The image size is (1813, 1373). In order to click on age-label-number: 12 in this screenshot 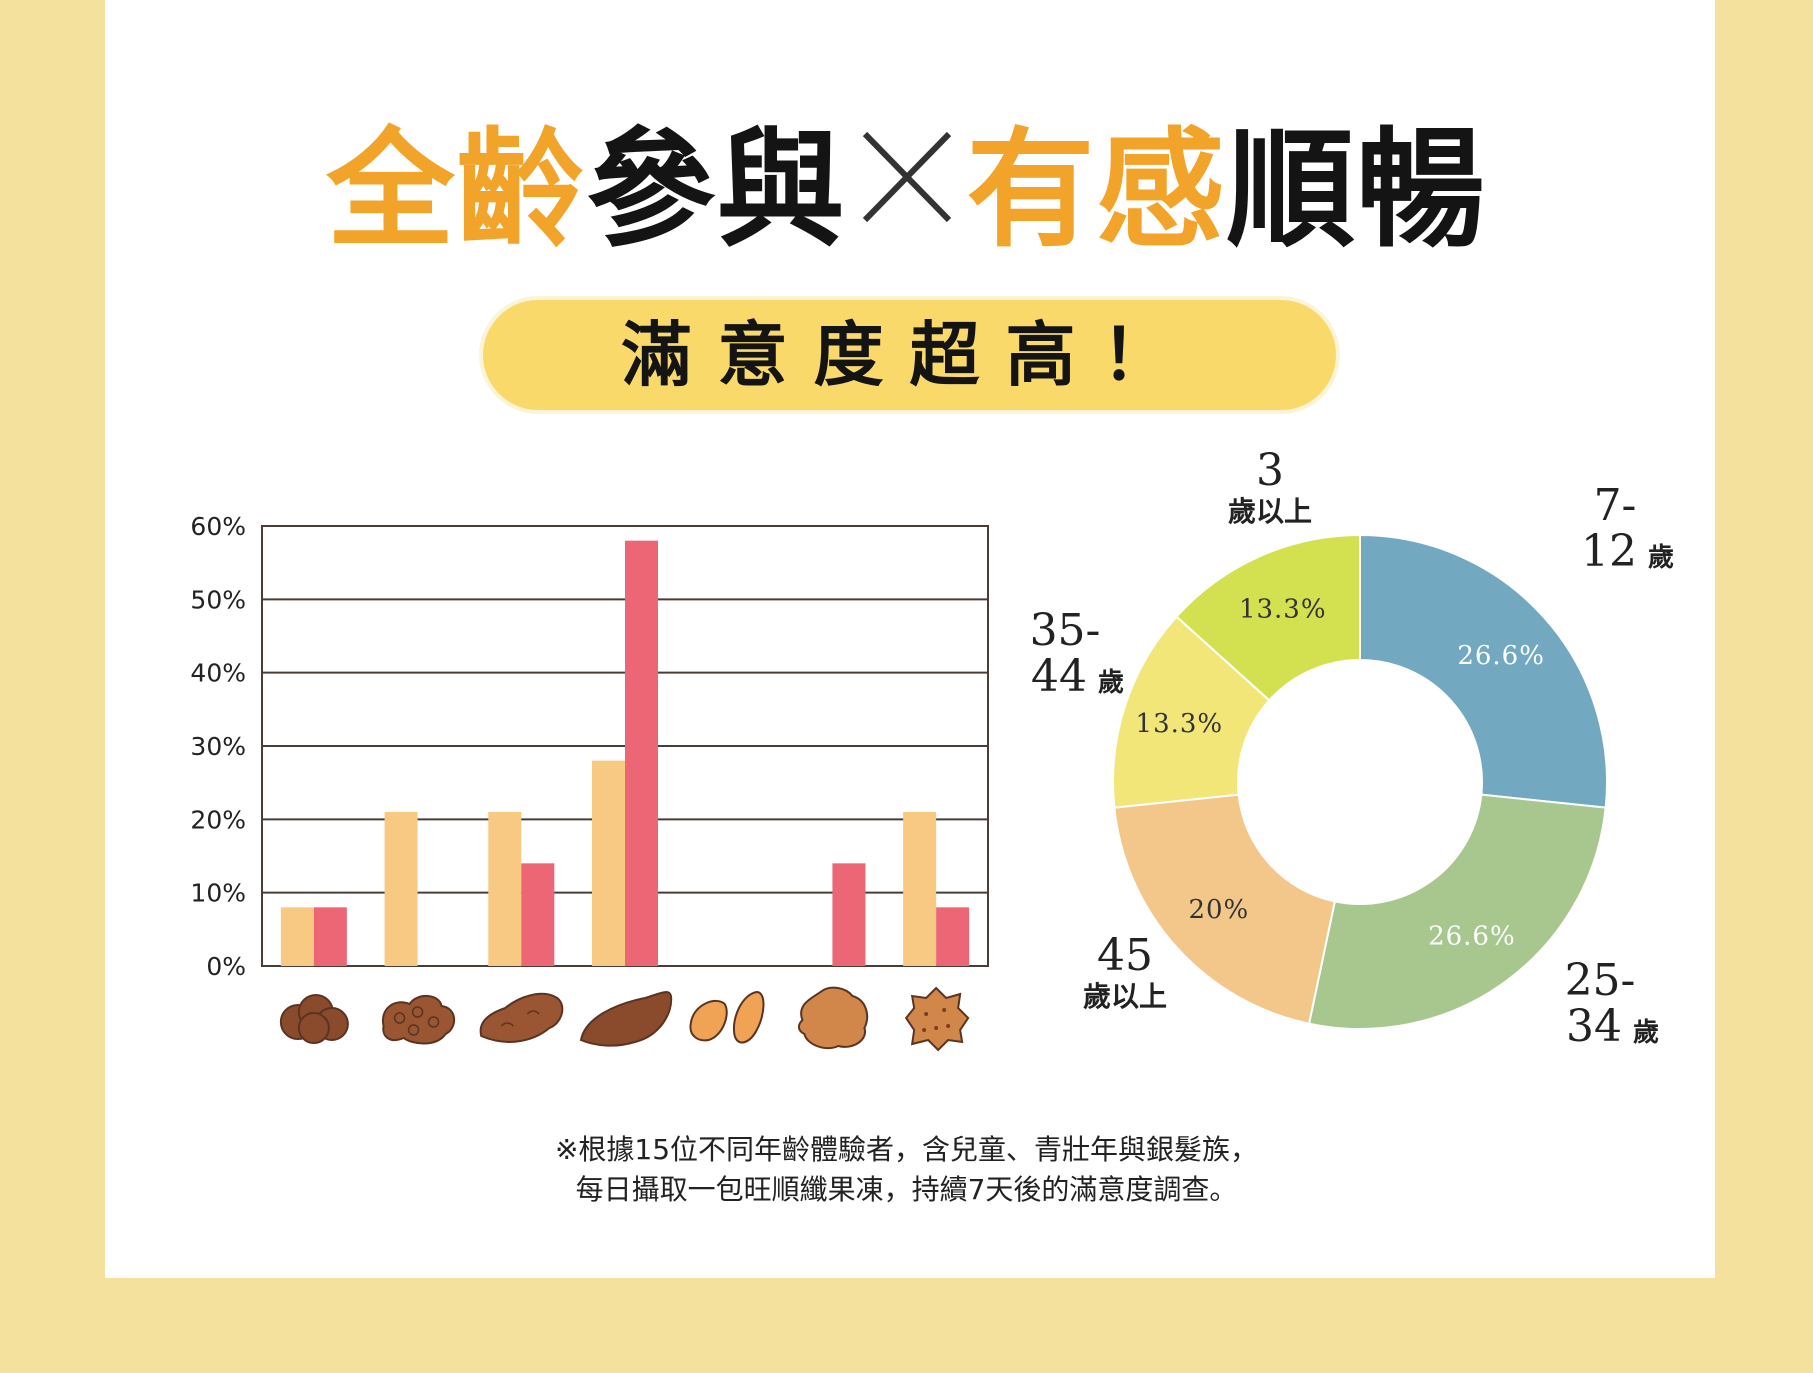, I will do `click(1609, 551)`.